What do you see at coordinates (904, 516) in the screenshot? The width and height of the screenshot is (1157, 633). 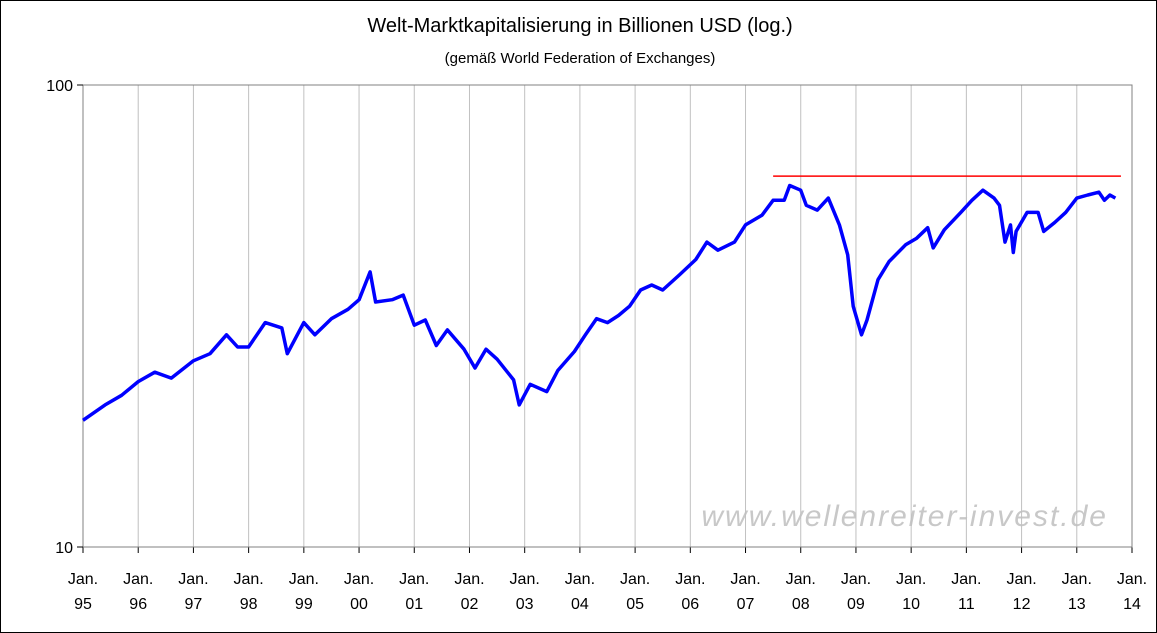 I see `watermark: www.wellenreiter-invest.de` at bounding box center [904, 516].